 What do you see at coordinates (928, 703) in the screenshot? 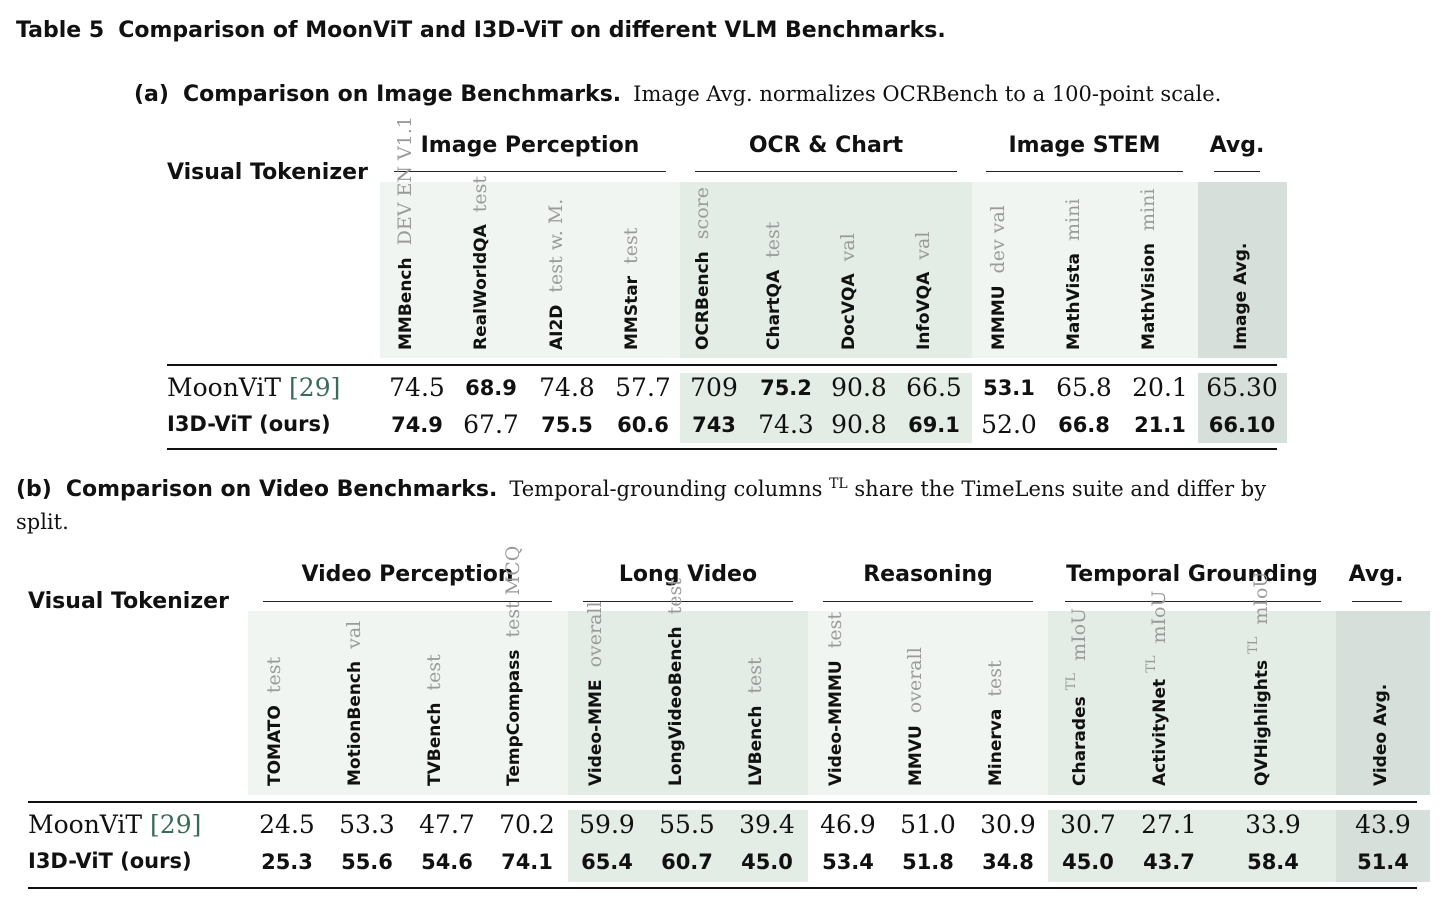
I see `reasoning-header-shade` at bounding box center [928, 703].